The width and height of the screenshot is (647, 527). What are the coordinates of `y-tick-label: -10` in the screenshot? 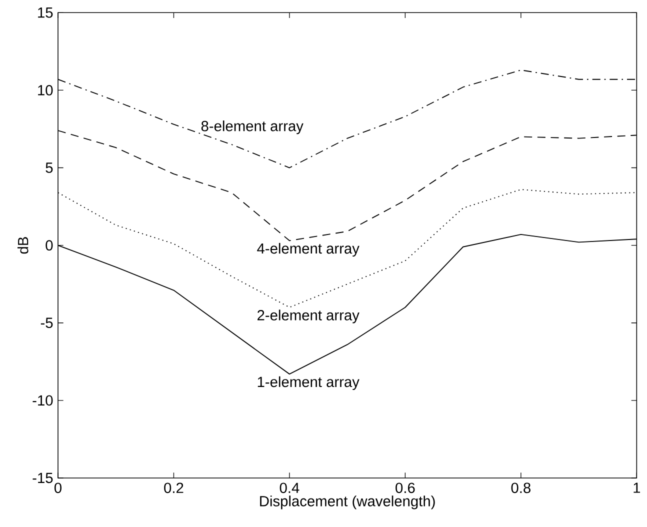 It's located at (42, 400).